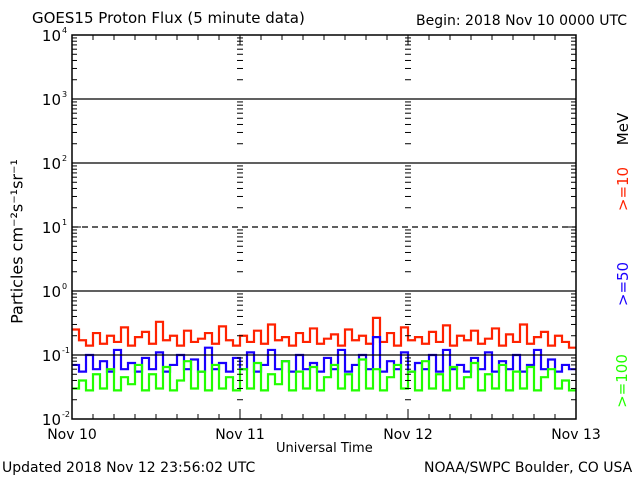  Describe the element at coordinates (623, 284) in the screenshot. I see `legend-ge50: >=50` at that location.